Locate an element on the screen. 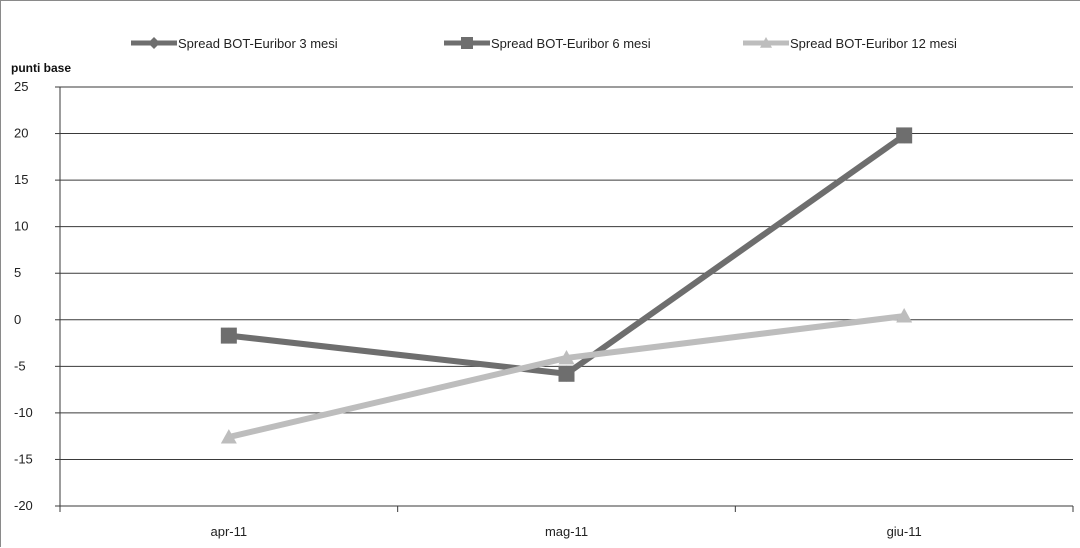 The width and height of the screenshot is (1080, 548). legend-label: Spread BOT-Euribor 3 mesi is located at coordinates (258, 43).